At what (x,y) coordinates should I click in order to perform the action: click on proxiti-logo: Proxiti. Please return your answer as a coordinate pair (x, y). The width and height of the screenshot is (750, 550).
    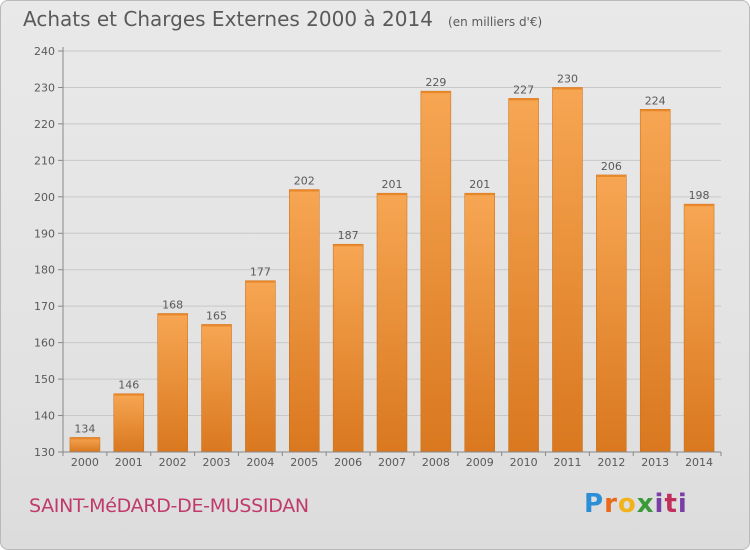
    Looking at the image, I should click on (636, 504).